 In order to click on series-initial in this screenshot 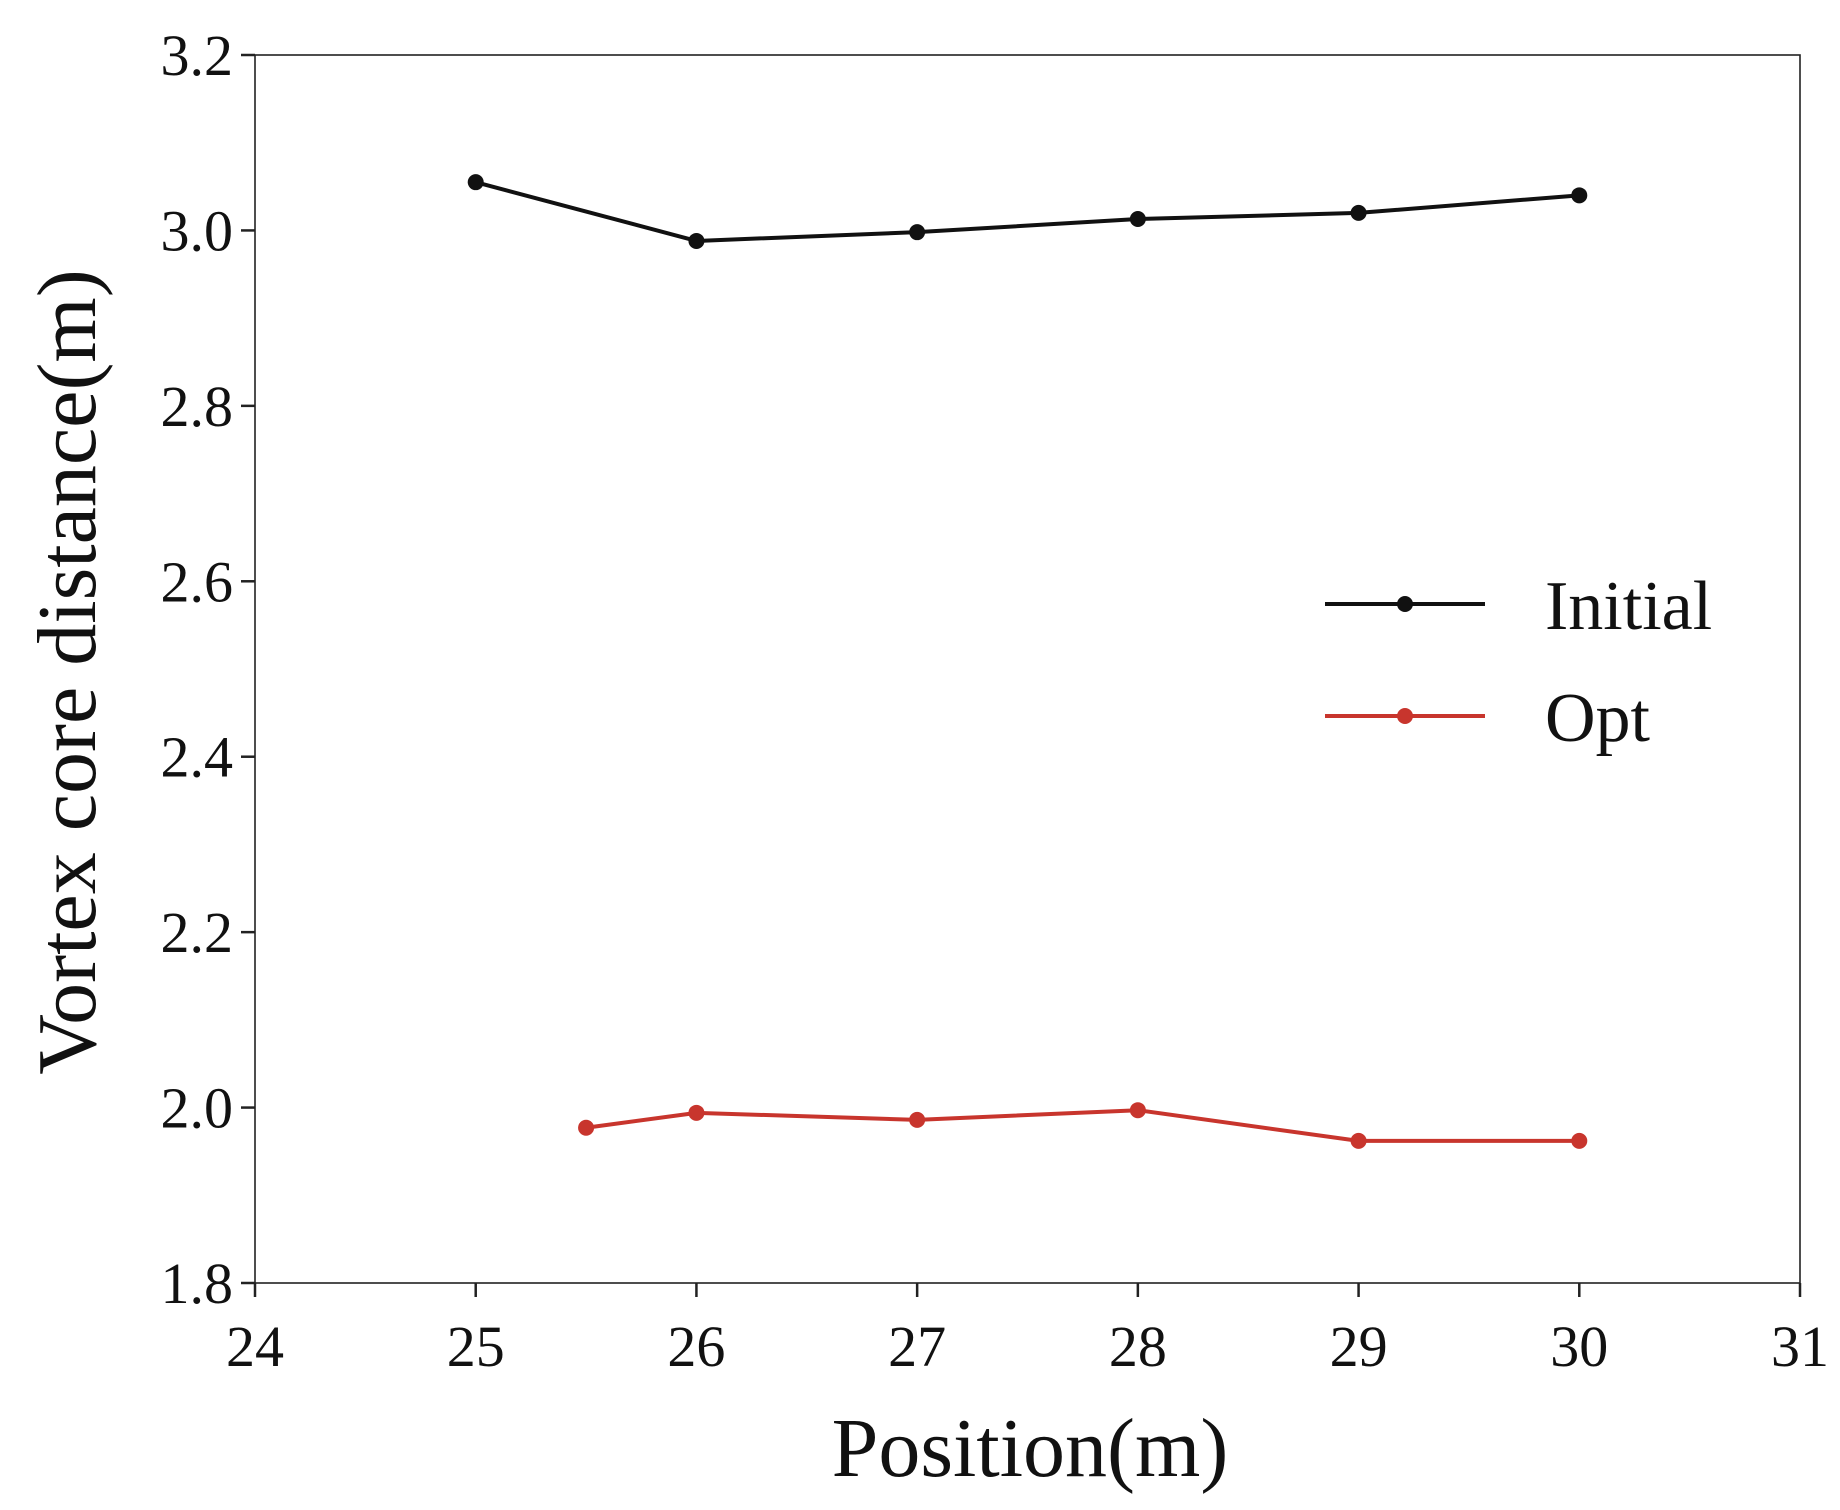, I will do `click(1027, 211)`.